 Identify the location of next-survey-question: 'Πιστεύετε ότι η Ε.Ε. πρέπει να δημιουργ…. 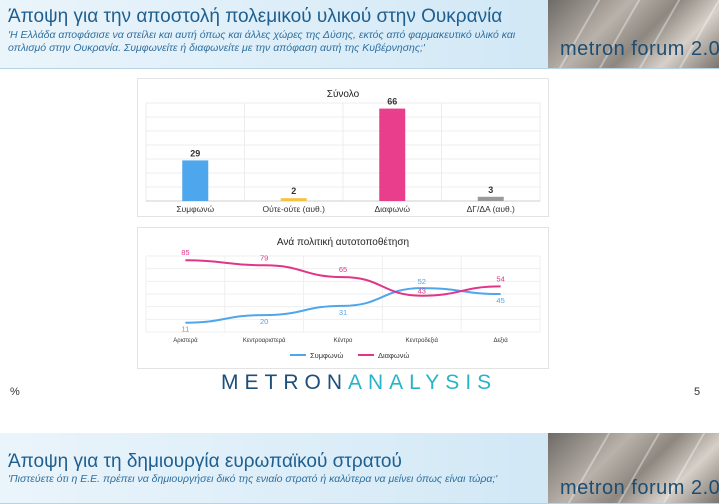
(253, 479).